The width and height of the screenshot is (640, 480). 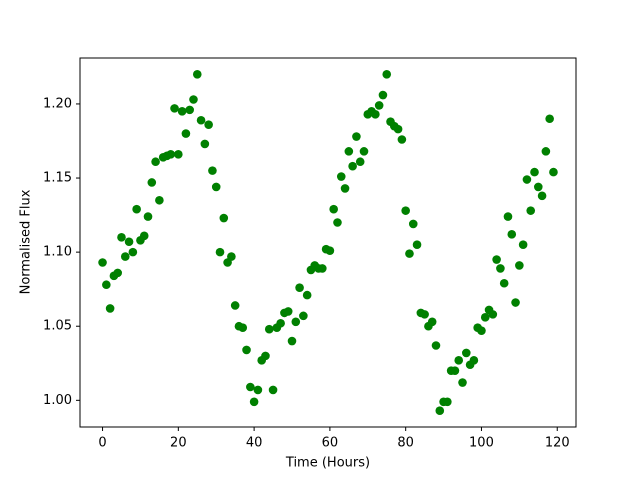 What do you see at coordinates (57, 400) in the screenshot?
I see `y-tick-label: 1.00` at bounding box center [57, 400].